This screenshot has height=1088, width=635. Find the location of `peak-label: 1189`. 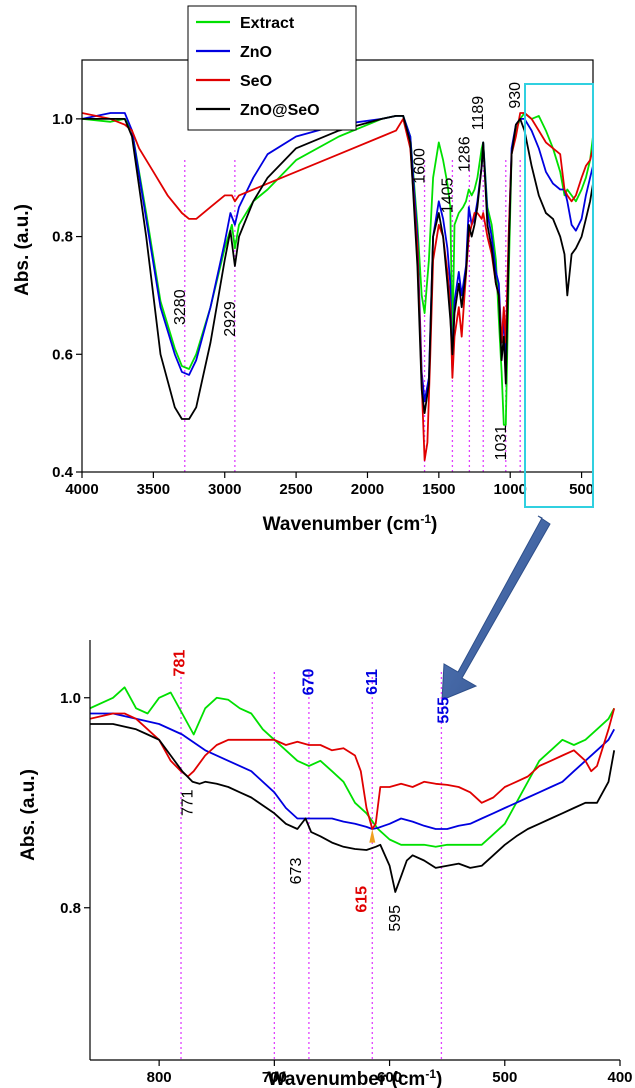

peak-label: 1189 is located at coordinates (478, 113).